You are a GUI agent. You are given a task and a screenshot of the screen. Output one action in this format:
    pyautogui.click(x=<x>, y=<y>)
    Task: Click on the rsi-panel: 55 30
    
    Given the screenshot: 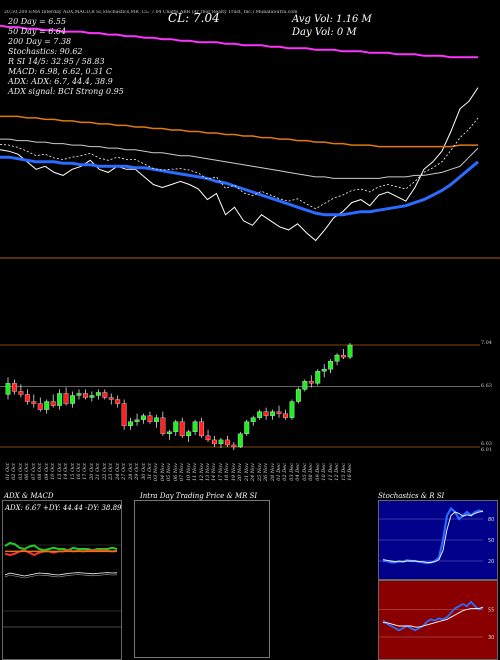 What is the action you would take?
    pyautogui.click(x=438, y=620)
    